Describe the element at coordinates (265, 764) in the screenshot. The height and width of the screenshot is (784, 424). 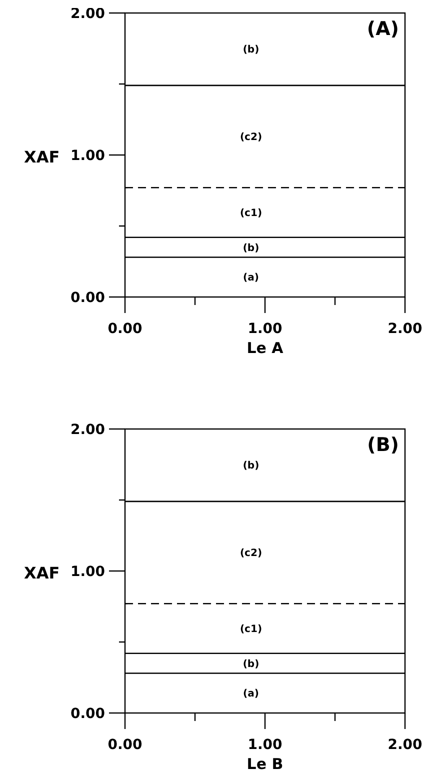
I see `x-axis-title: Le B` at that location.